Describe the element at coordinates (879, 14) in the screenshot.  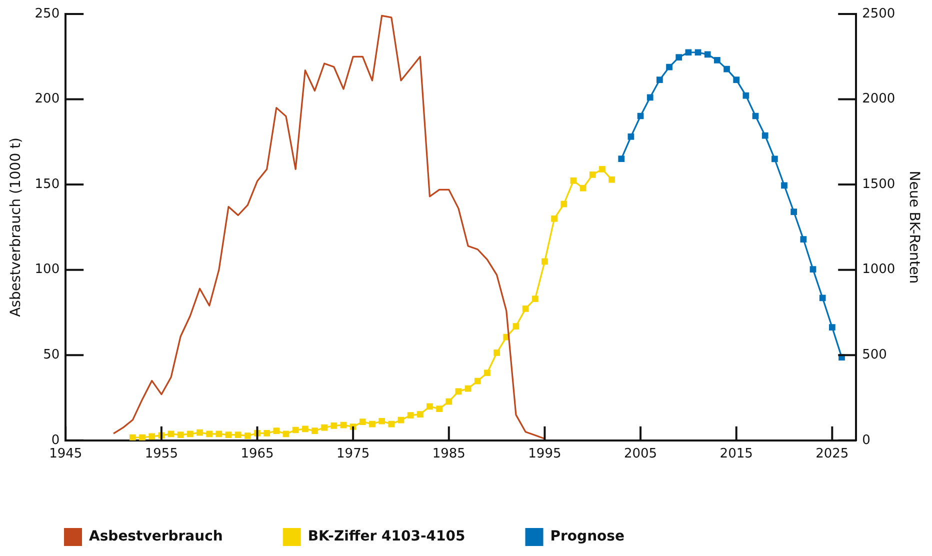
I see `y2-tick-label: 2500` at that location.